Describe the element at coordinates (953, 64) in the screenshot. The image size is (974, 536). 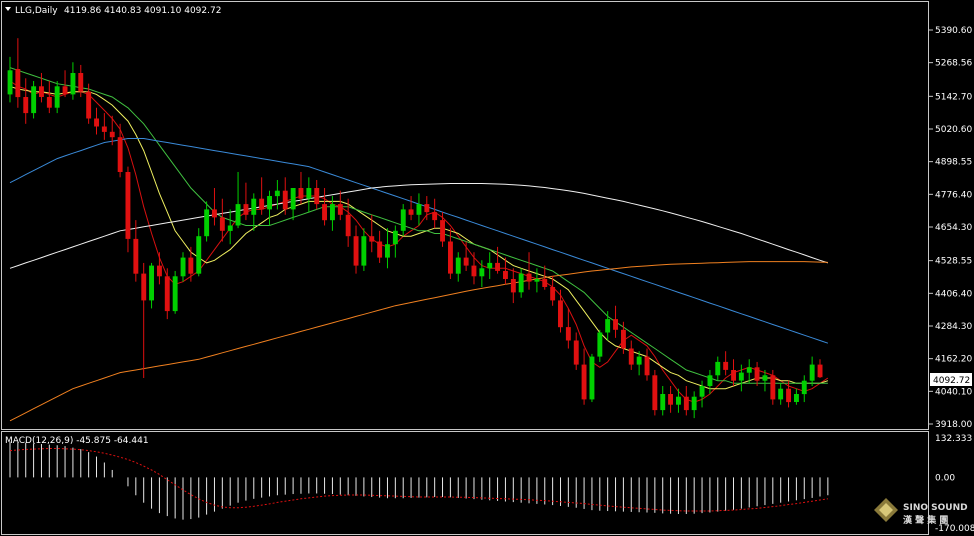
I see `price-tick-label: 5268.56` at that location.